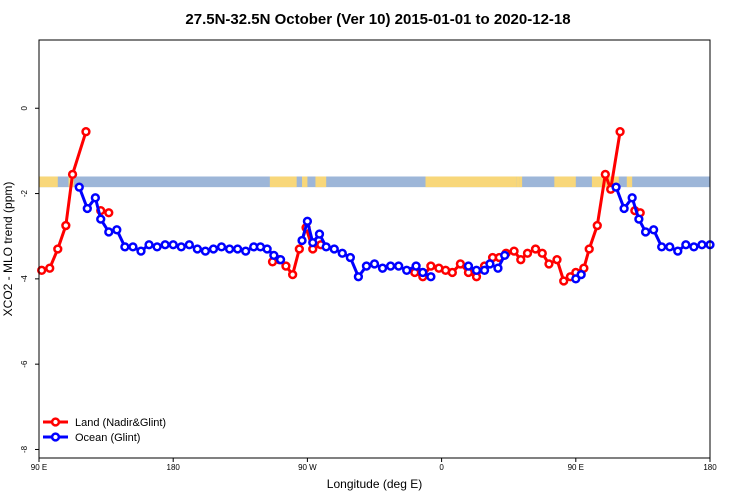 The image size is (750, 500). Describe the element at coordinates (24, 364) in the screenshot. I see `y-tick-label: -6` at that location.